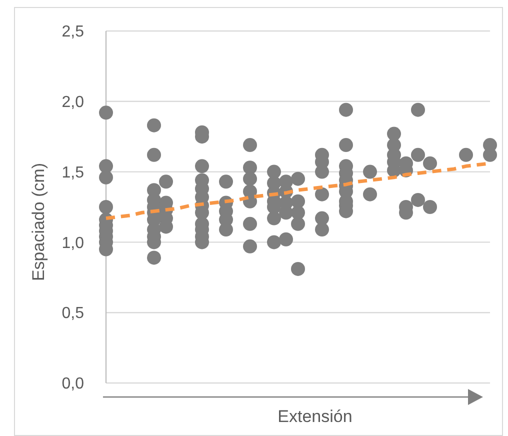 The image size is (508, 436). Describe the element at coordinates (73, 313) in the screenshot. I see `y-tick-label: 0,5` at that location.